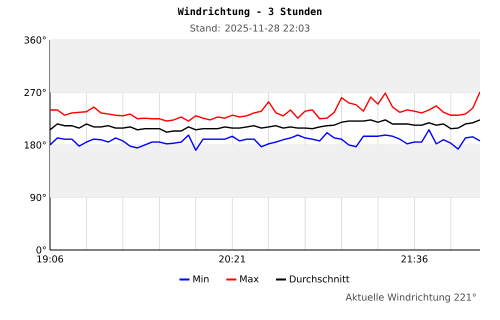 The height and width of the screenshot is (320, 500). Describe the element at coordinates (320, 279) in the screenshot. I see `legend-label: Durchschnitt` at that location.